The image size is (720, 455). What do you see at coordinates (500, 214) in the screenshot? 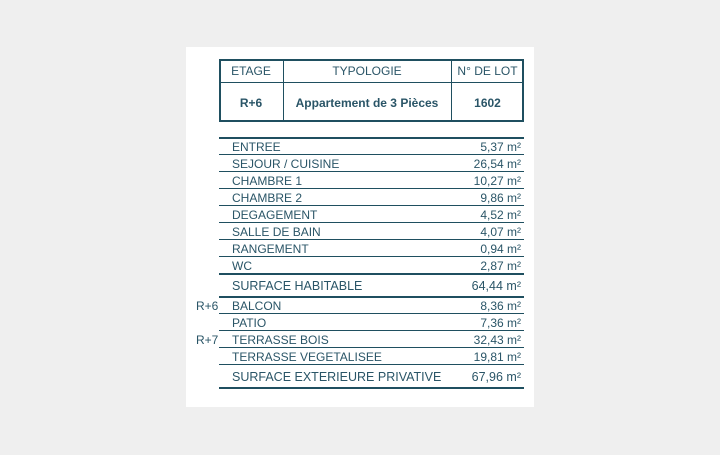
I see `room-area: 4,52 m²` at bounding box center [500, 214].